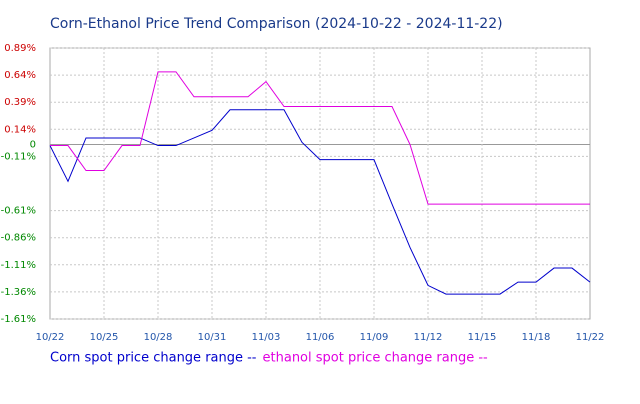 This screenshot has height=404, width=640. What do you see at coordinates (376, 358) in the screenshot?
I see `legend-entry: ethanol spot price change range --` at bounding box center [376, 358].